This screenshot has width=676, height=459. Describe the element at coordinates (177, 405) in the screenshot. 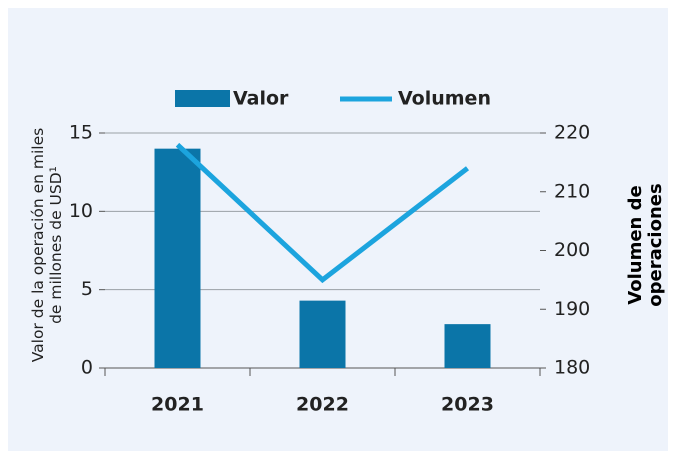

I see `x-tick-label: 2021` at that location.